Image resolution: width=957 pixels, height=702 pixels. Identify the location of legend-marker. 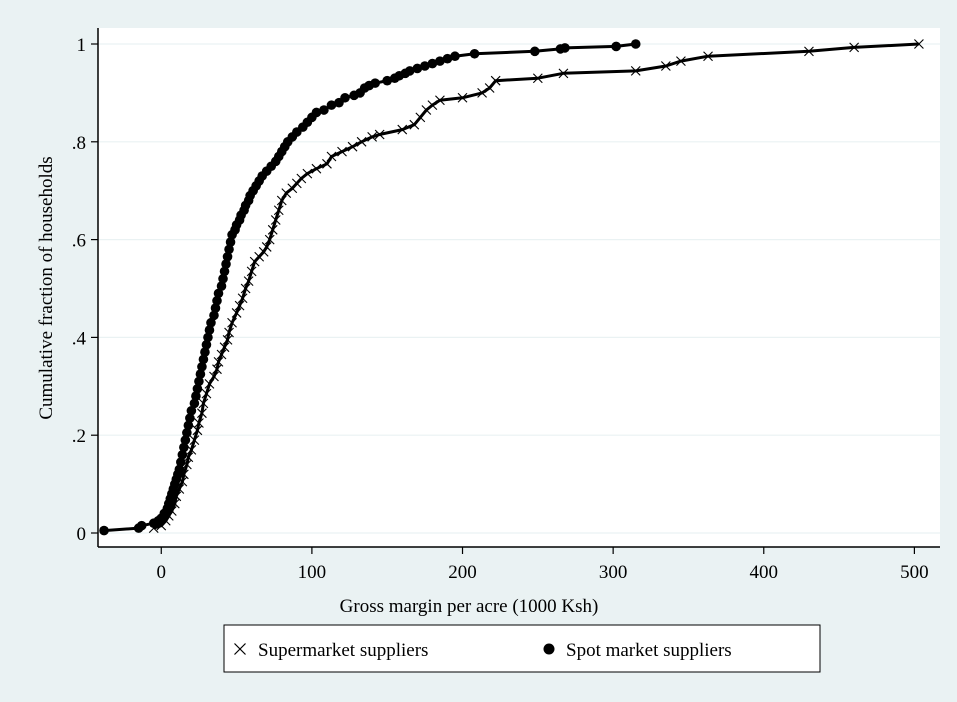
(549, 649).